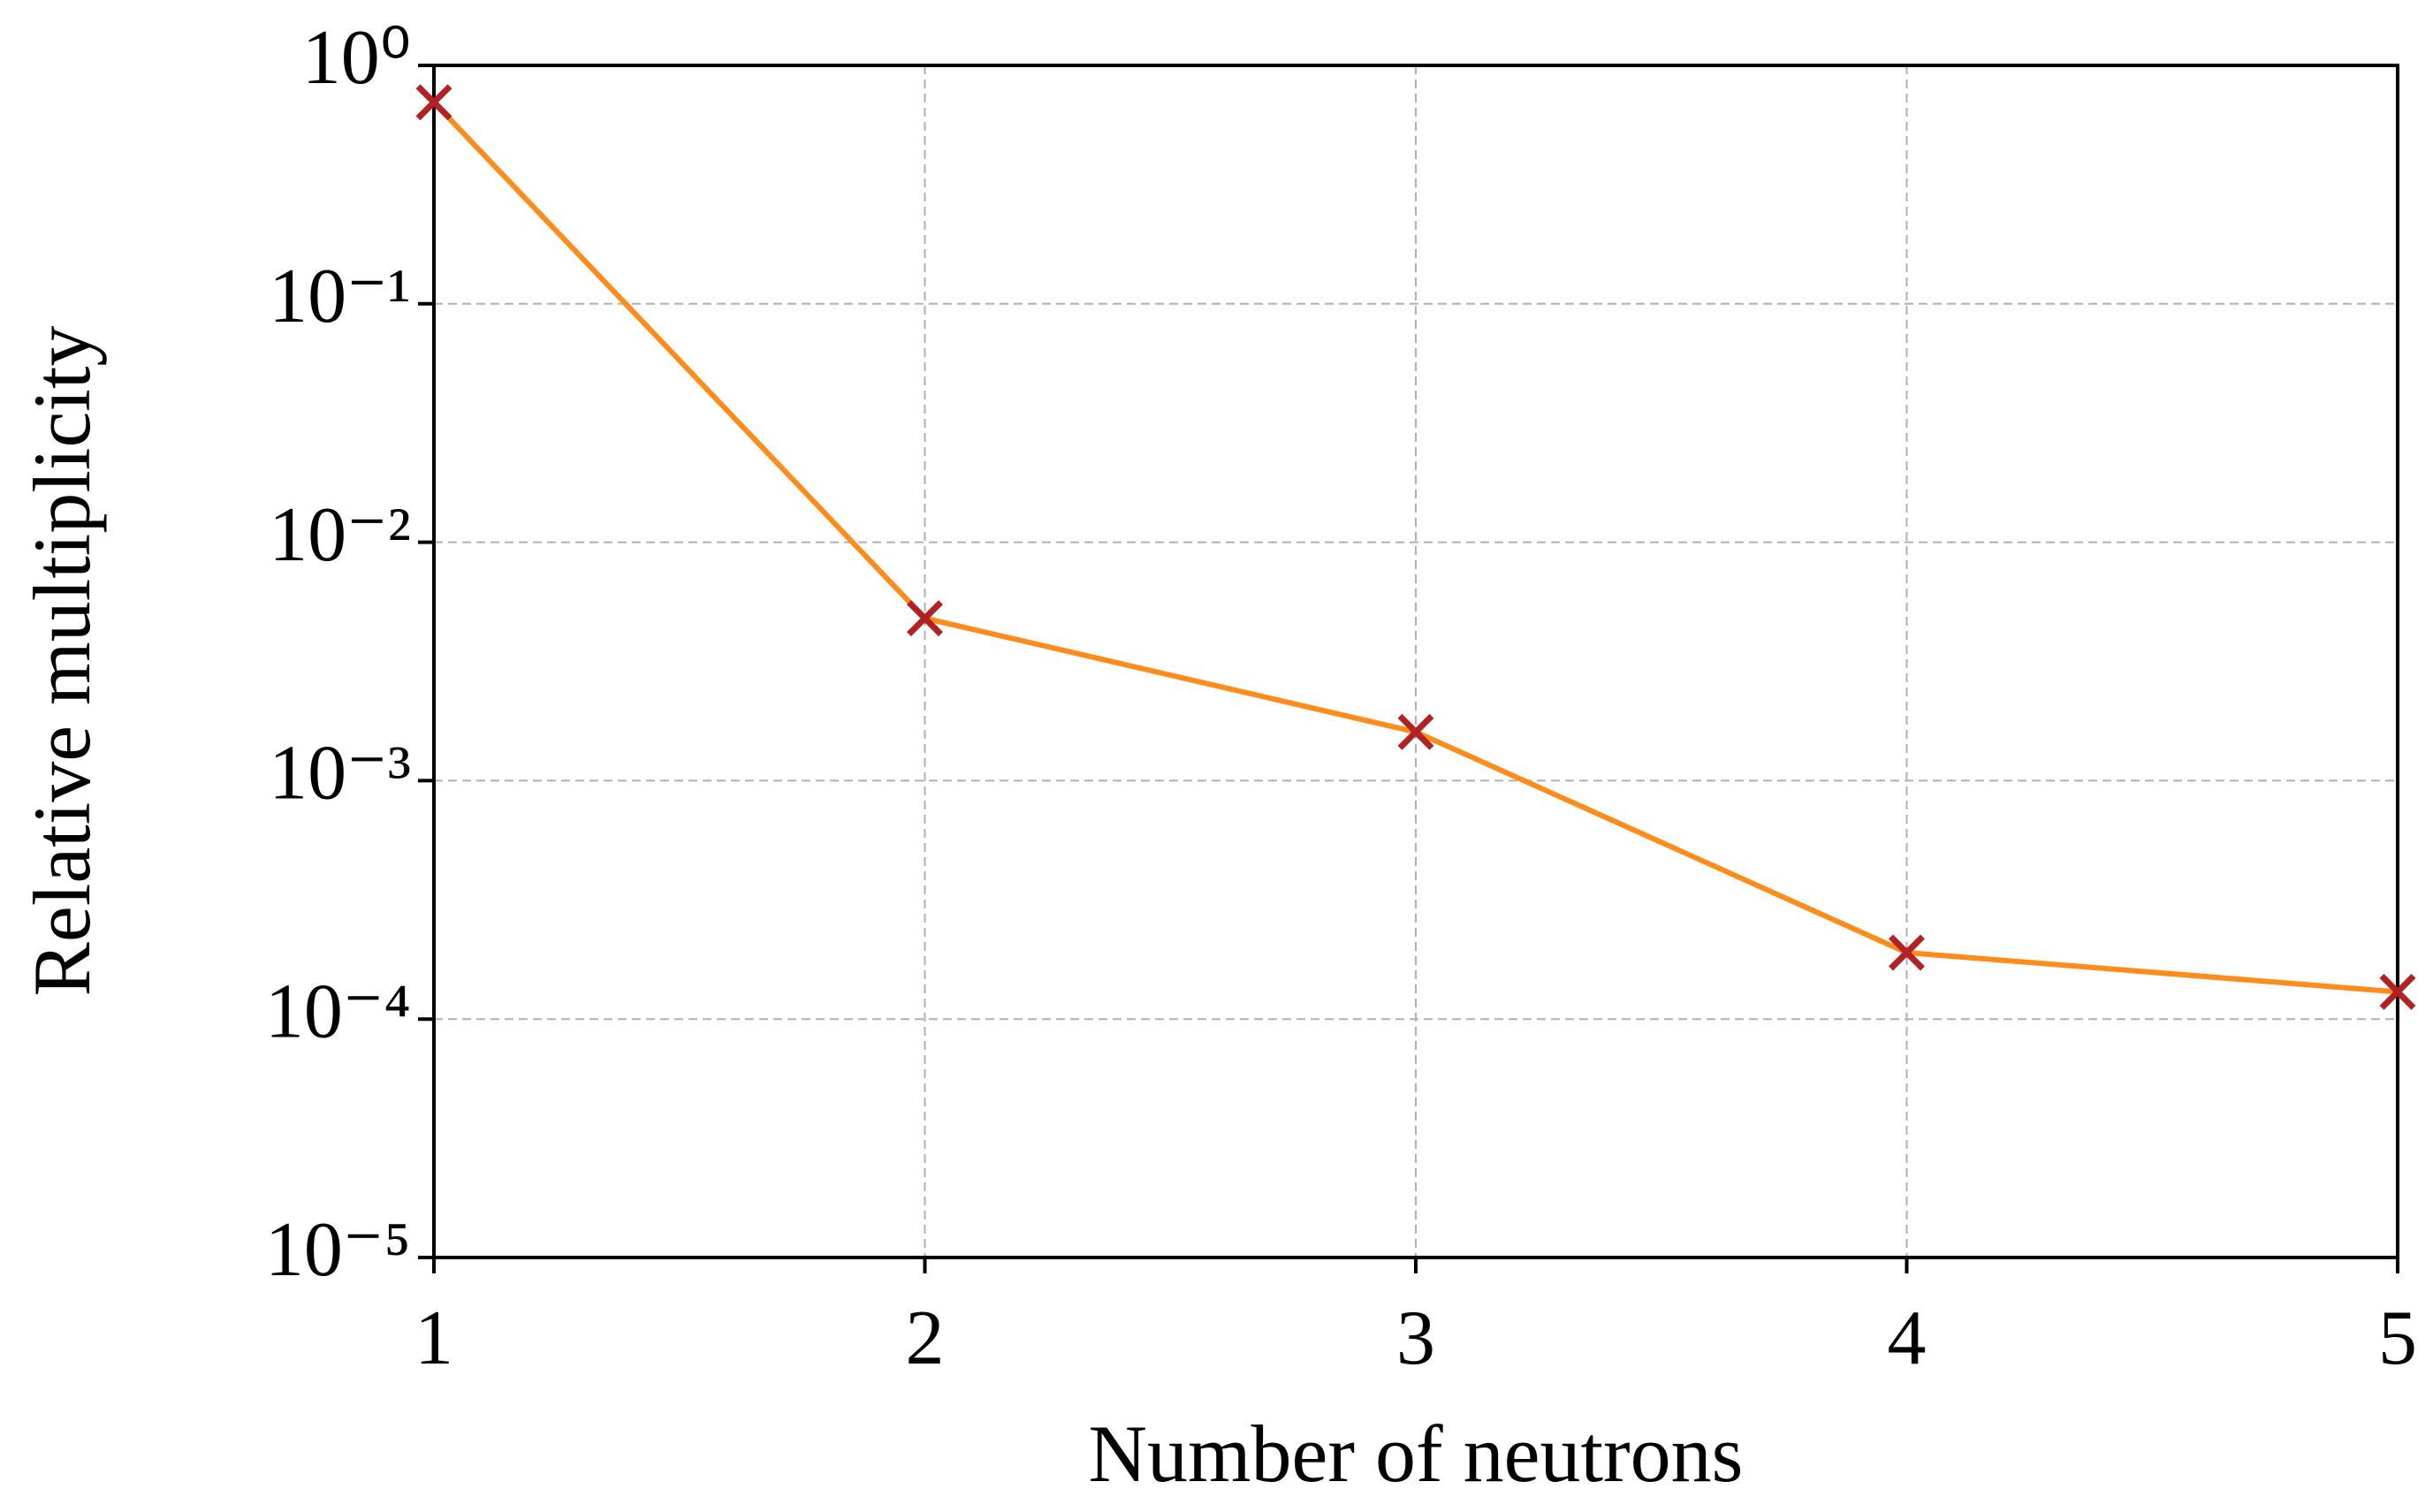  What do you see at coordinates (340, 535) in the screenshot?
I see `y-tick-label: 10⁻²` at bounding box center [340, 535].